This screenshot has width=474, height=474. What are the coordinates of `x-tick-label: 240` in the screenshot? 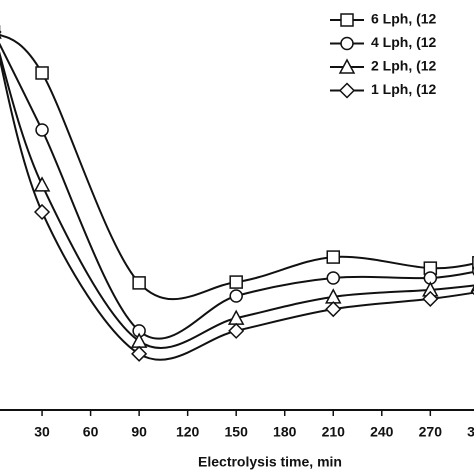 It's located at (382, 432).